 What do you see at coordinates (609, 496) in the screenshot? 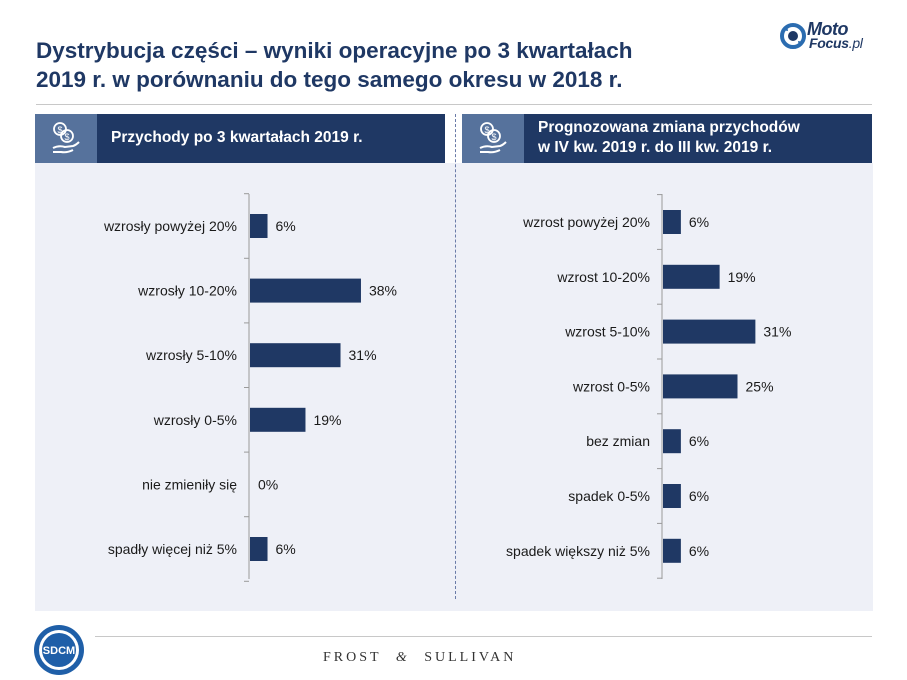
I see `right-category-label: spadek 0-5%` at bounding box center [609, 496].